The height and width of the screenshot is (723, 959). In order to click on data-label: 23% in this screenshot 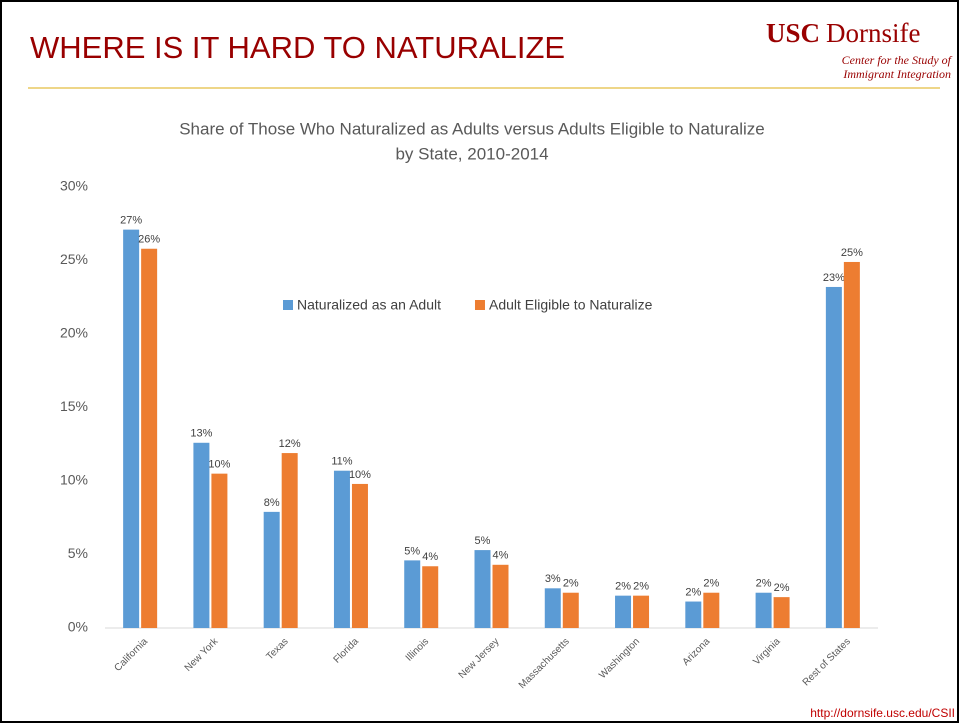, I will do `click(834, 278)`.